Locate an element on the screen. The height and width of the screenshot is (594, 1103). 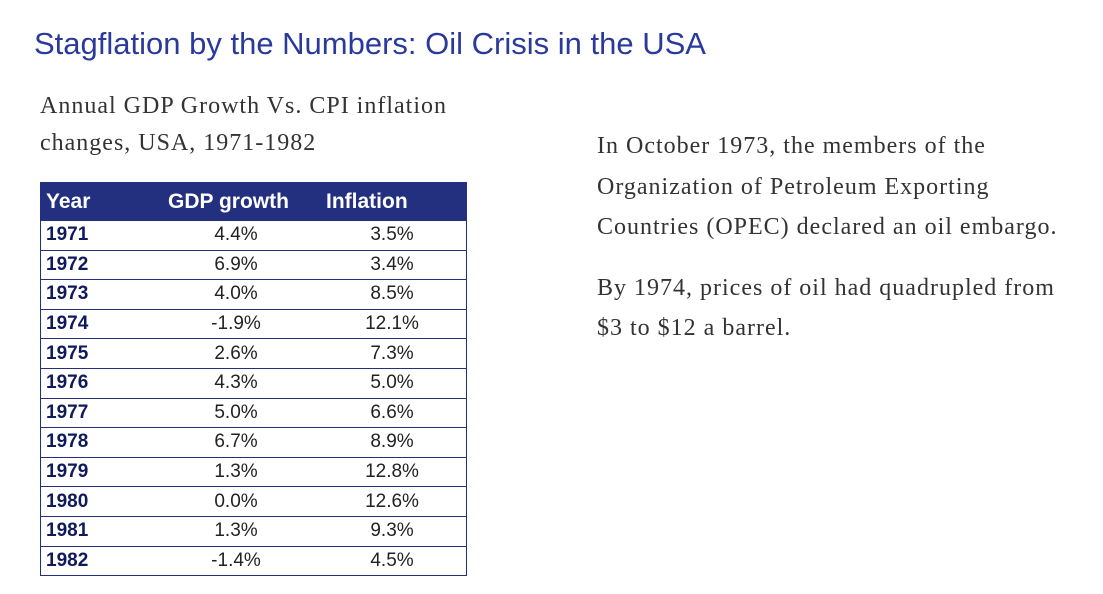
year-cell: 1972 is located at coordinates (67, 264).